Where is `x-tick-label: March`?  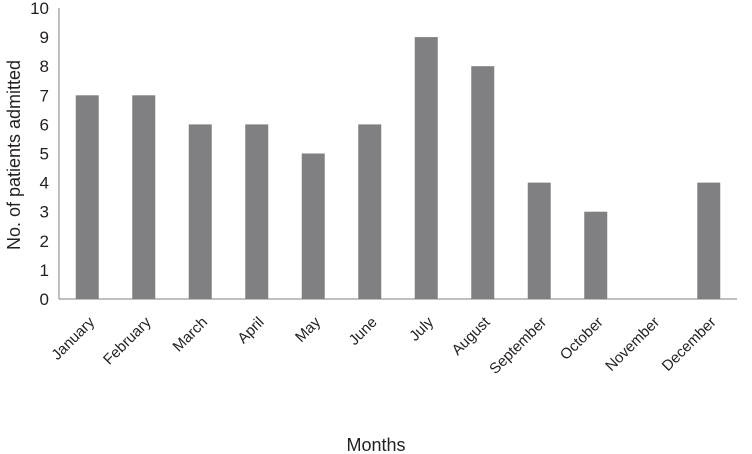
x-tick-label: March is located at coordinates (190, 334).